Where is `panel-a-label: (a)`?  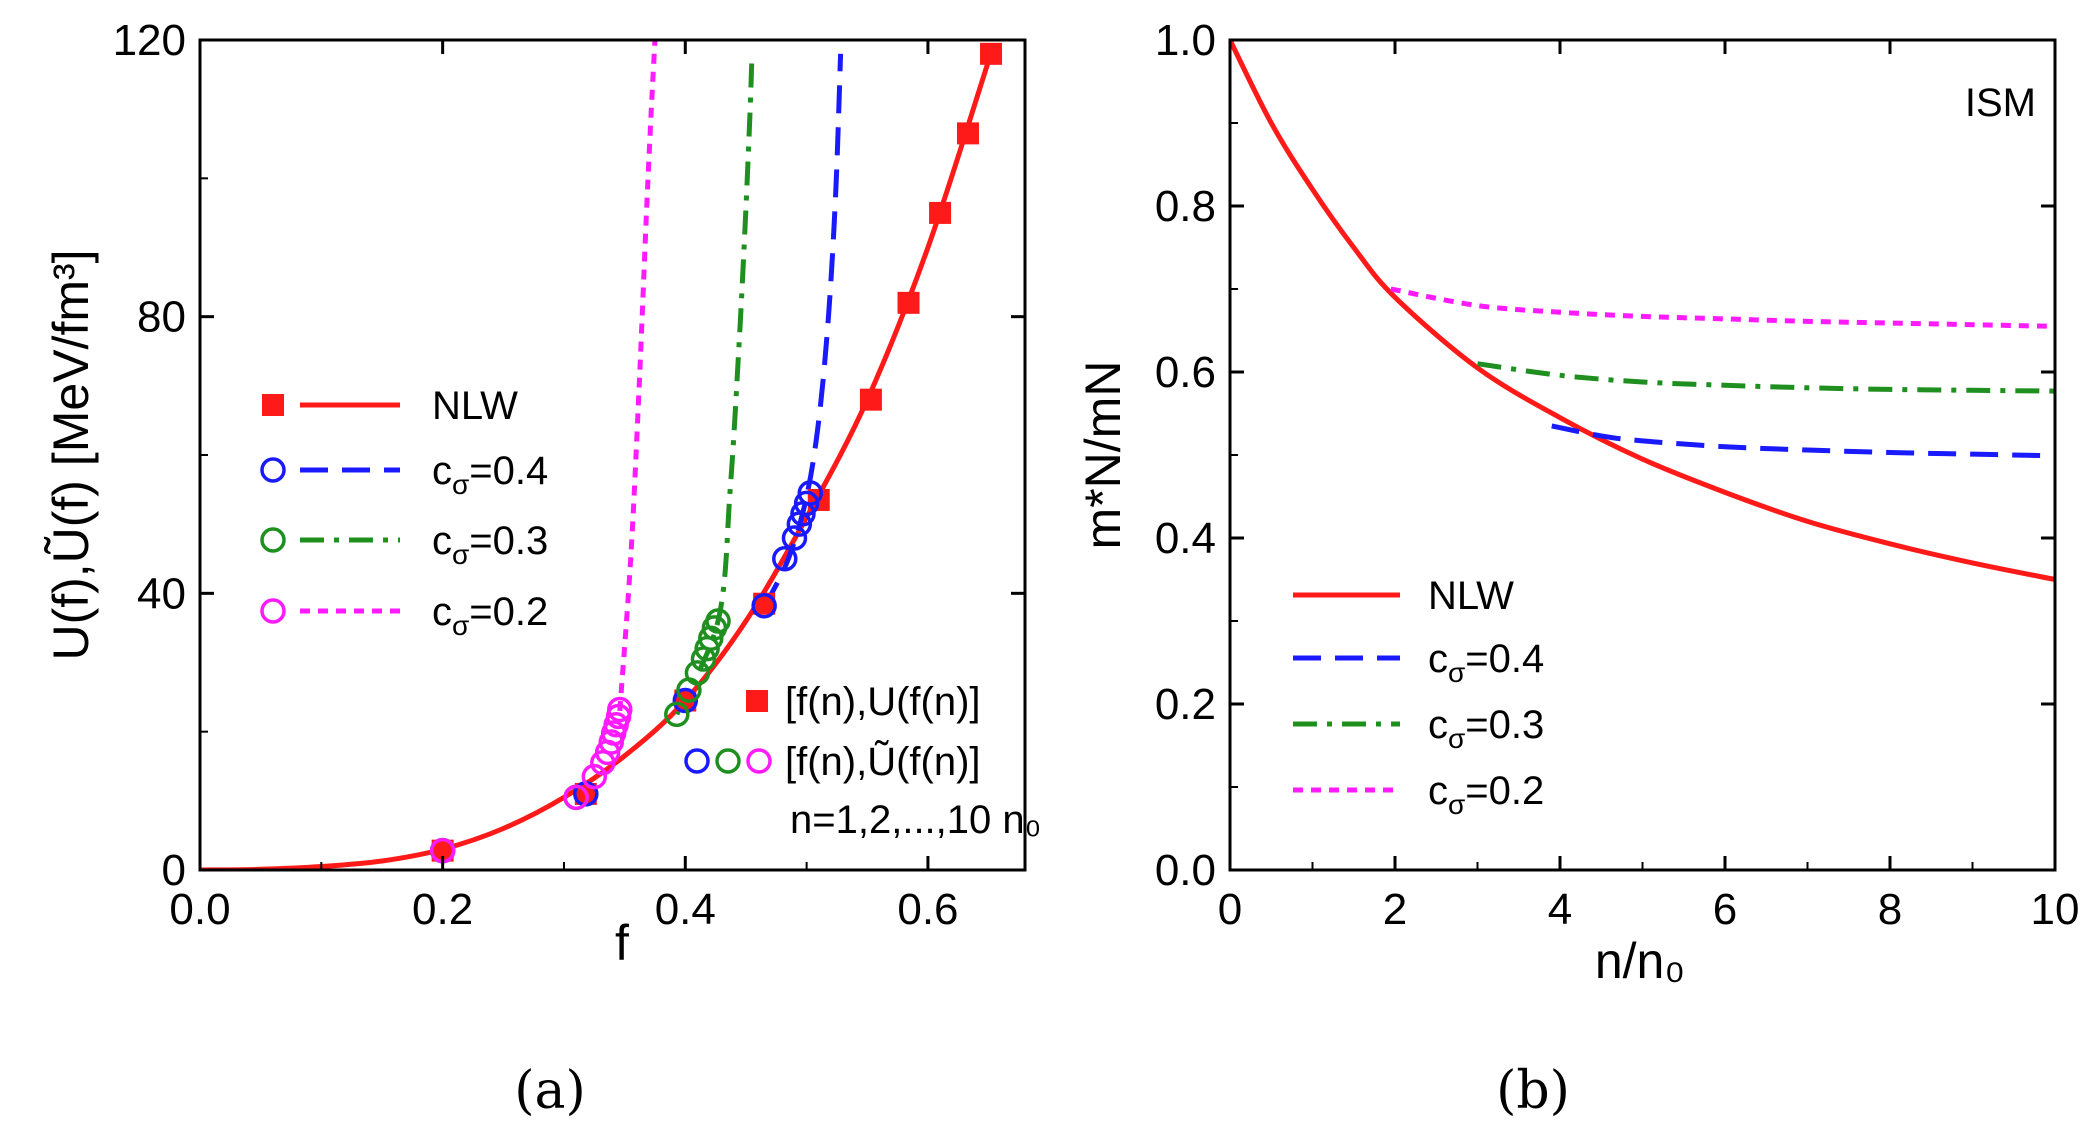 panel-a-label: (a) is located at coordinates (550, 1091).